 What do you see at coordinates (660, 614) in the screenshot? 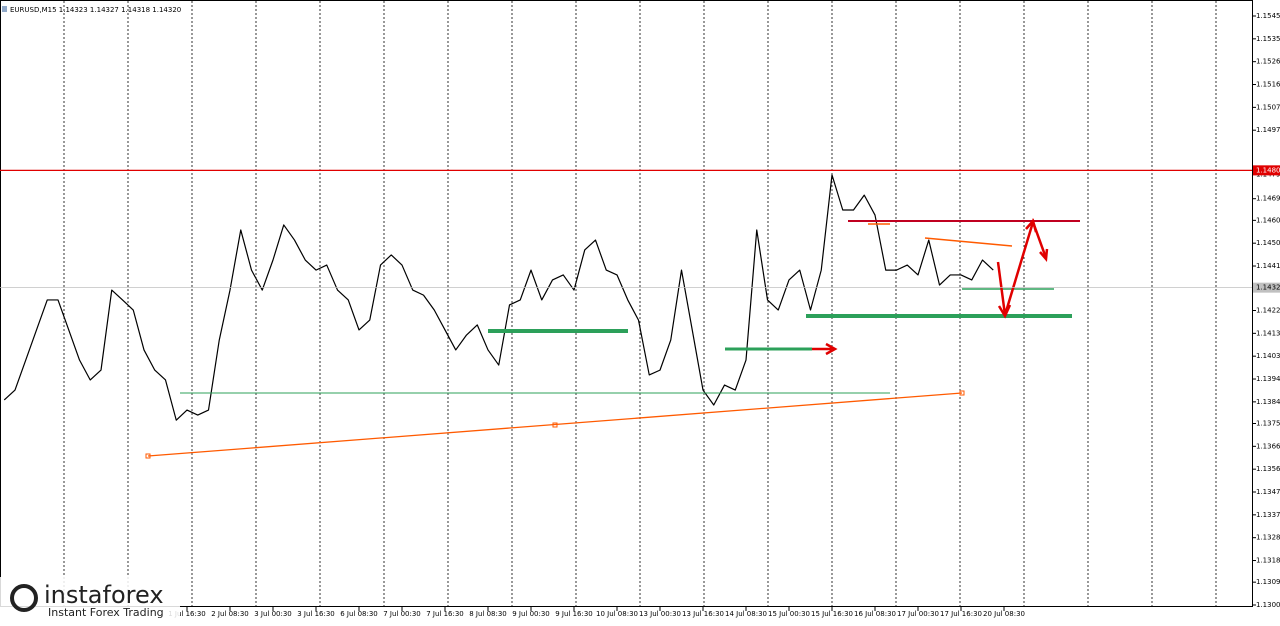
I see `x-tick-label: 13 Jul 00:30` at bounding box center [660, 614].